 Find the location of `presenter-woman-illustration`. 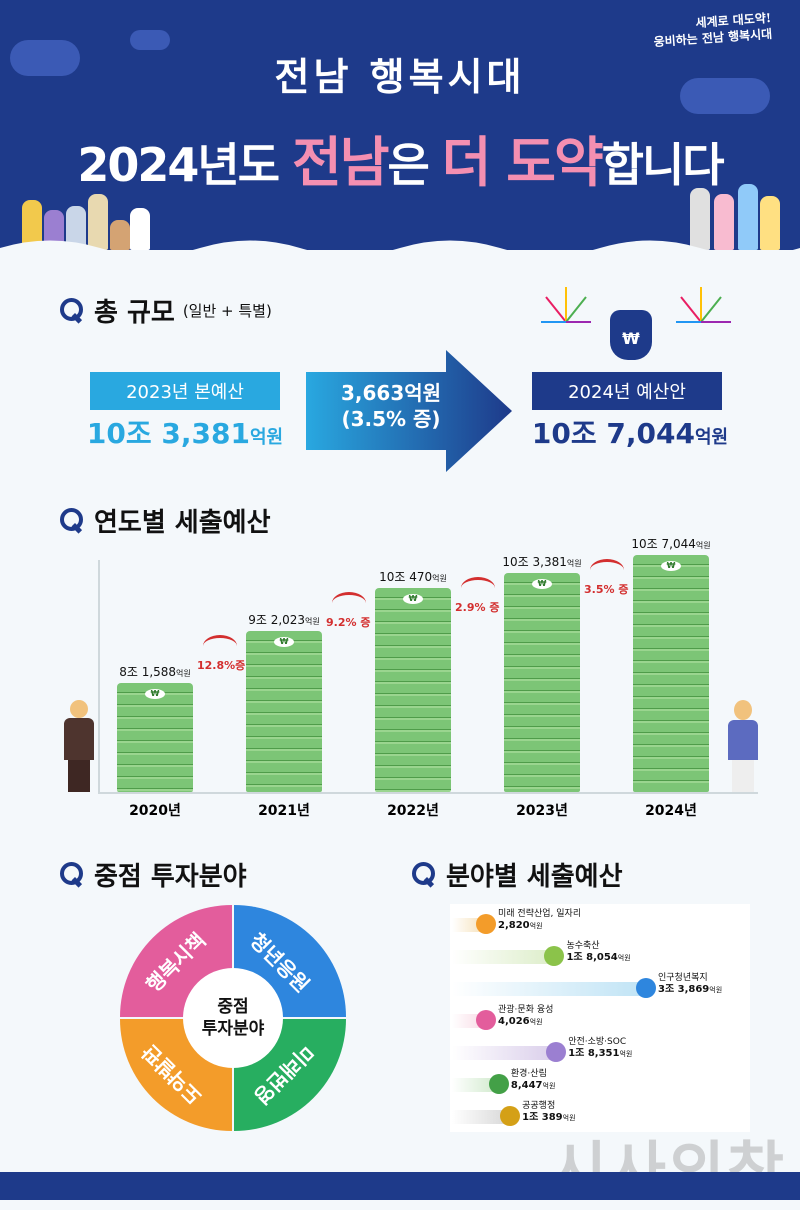

presenter-woman-illustration is located at coordinates (743, 746).